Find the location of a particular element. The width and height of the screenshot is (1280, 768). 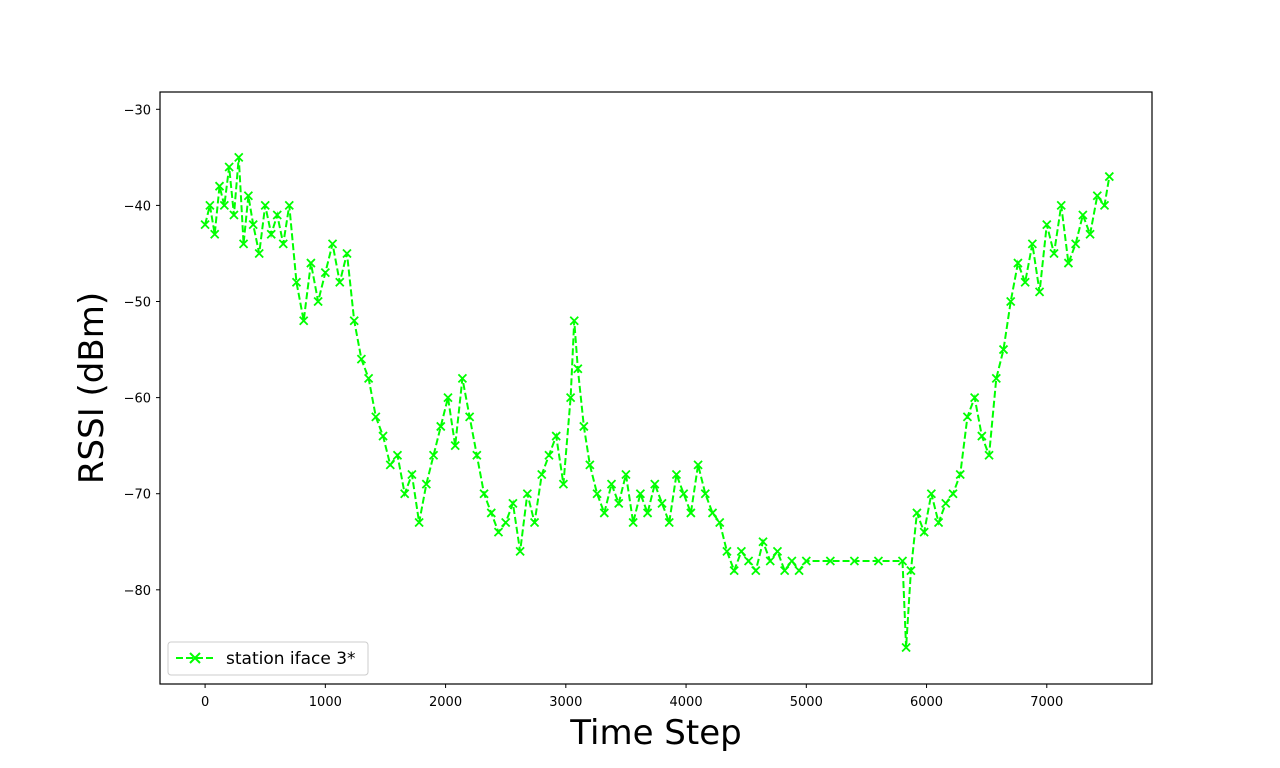

x-tick-label: 7000 is located at coordinates (1046, 702).